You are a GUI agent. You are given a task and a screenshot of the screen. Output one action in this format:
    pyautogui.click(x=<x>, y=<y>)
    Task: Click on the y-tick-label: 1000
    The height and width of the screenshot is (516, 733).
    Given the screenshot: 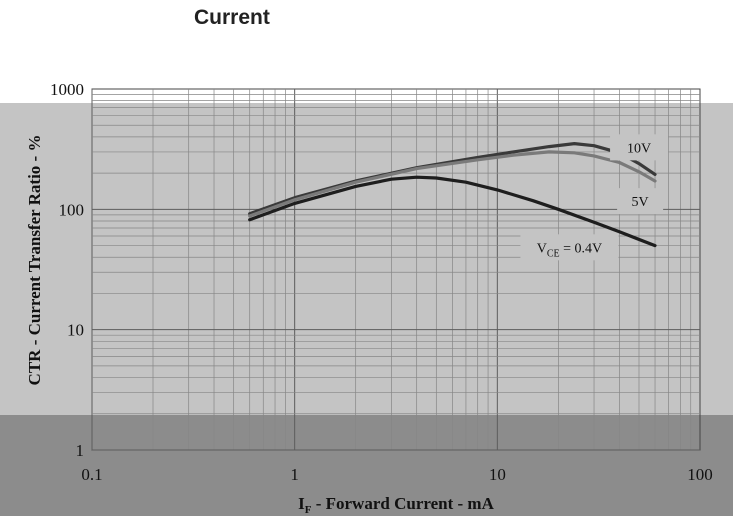 What is the action you would take?
    pyautogui.click(x=67, y=89)
    